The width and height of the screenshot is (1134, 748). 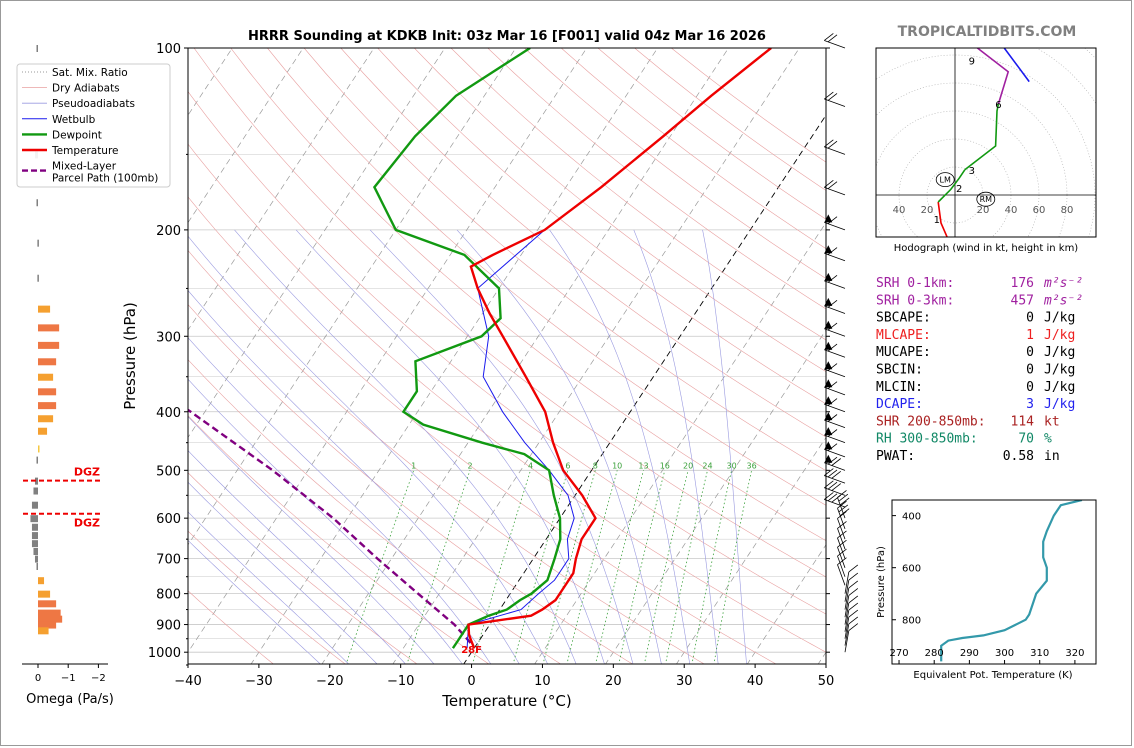 I want to click on mixing-ratio-label: 4, so click(x=530, y=465).